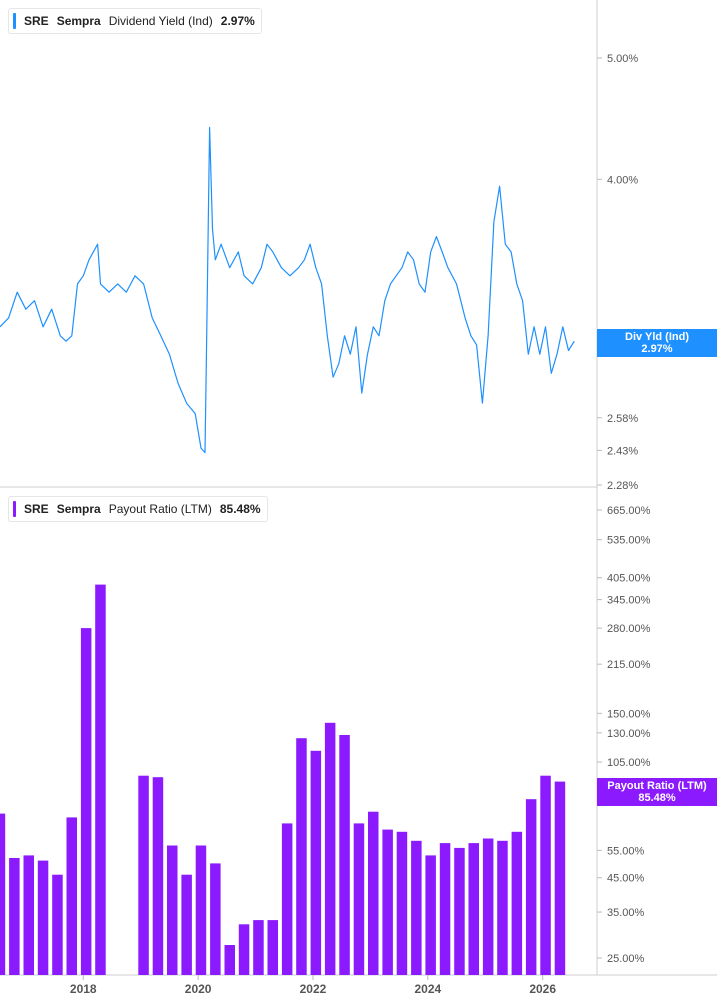  What do you see at coordinates (626, 851) in the screenshot?
I see `y-tick-label: 55.00%` at bounding box center [626, 851].